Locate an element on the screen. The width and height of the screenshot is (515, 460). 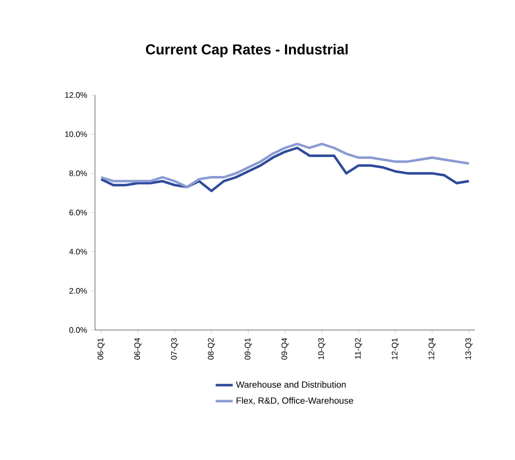
legend-label: Flex, R&D, Office-Warehouse is located at coordinates (295, 401).